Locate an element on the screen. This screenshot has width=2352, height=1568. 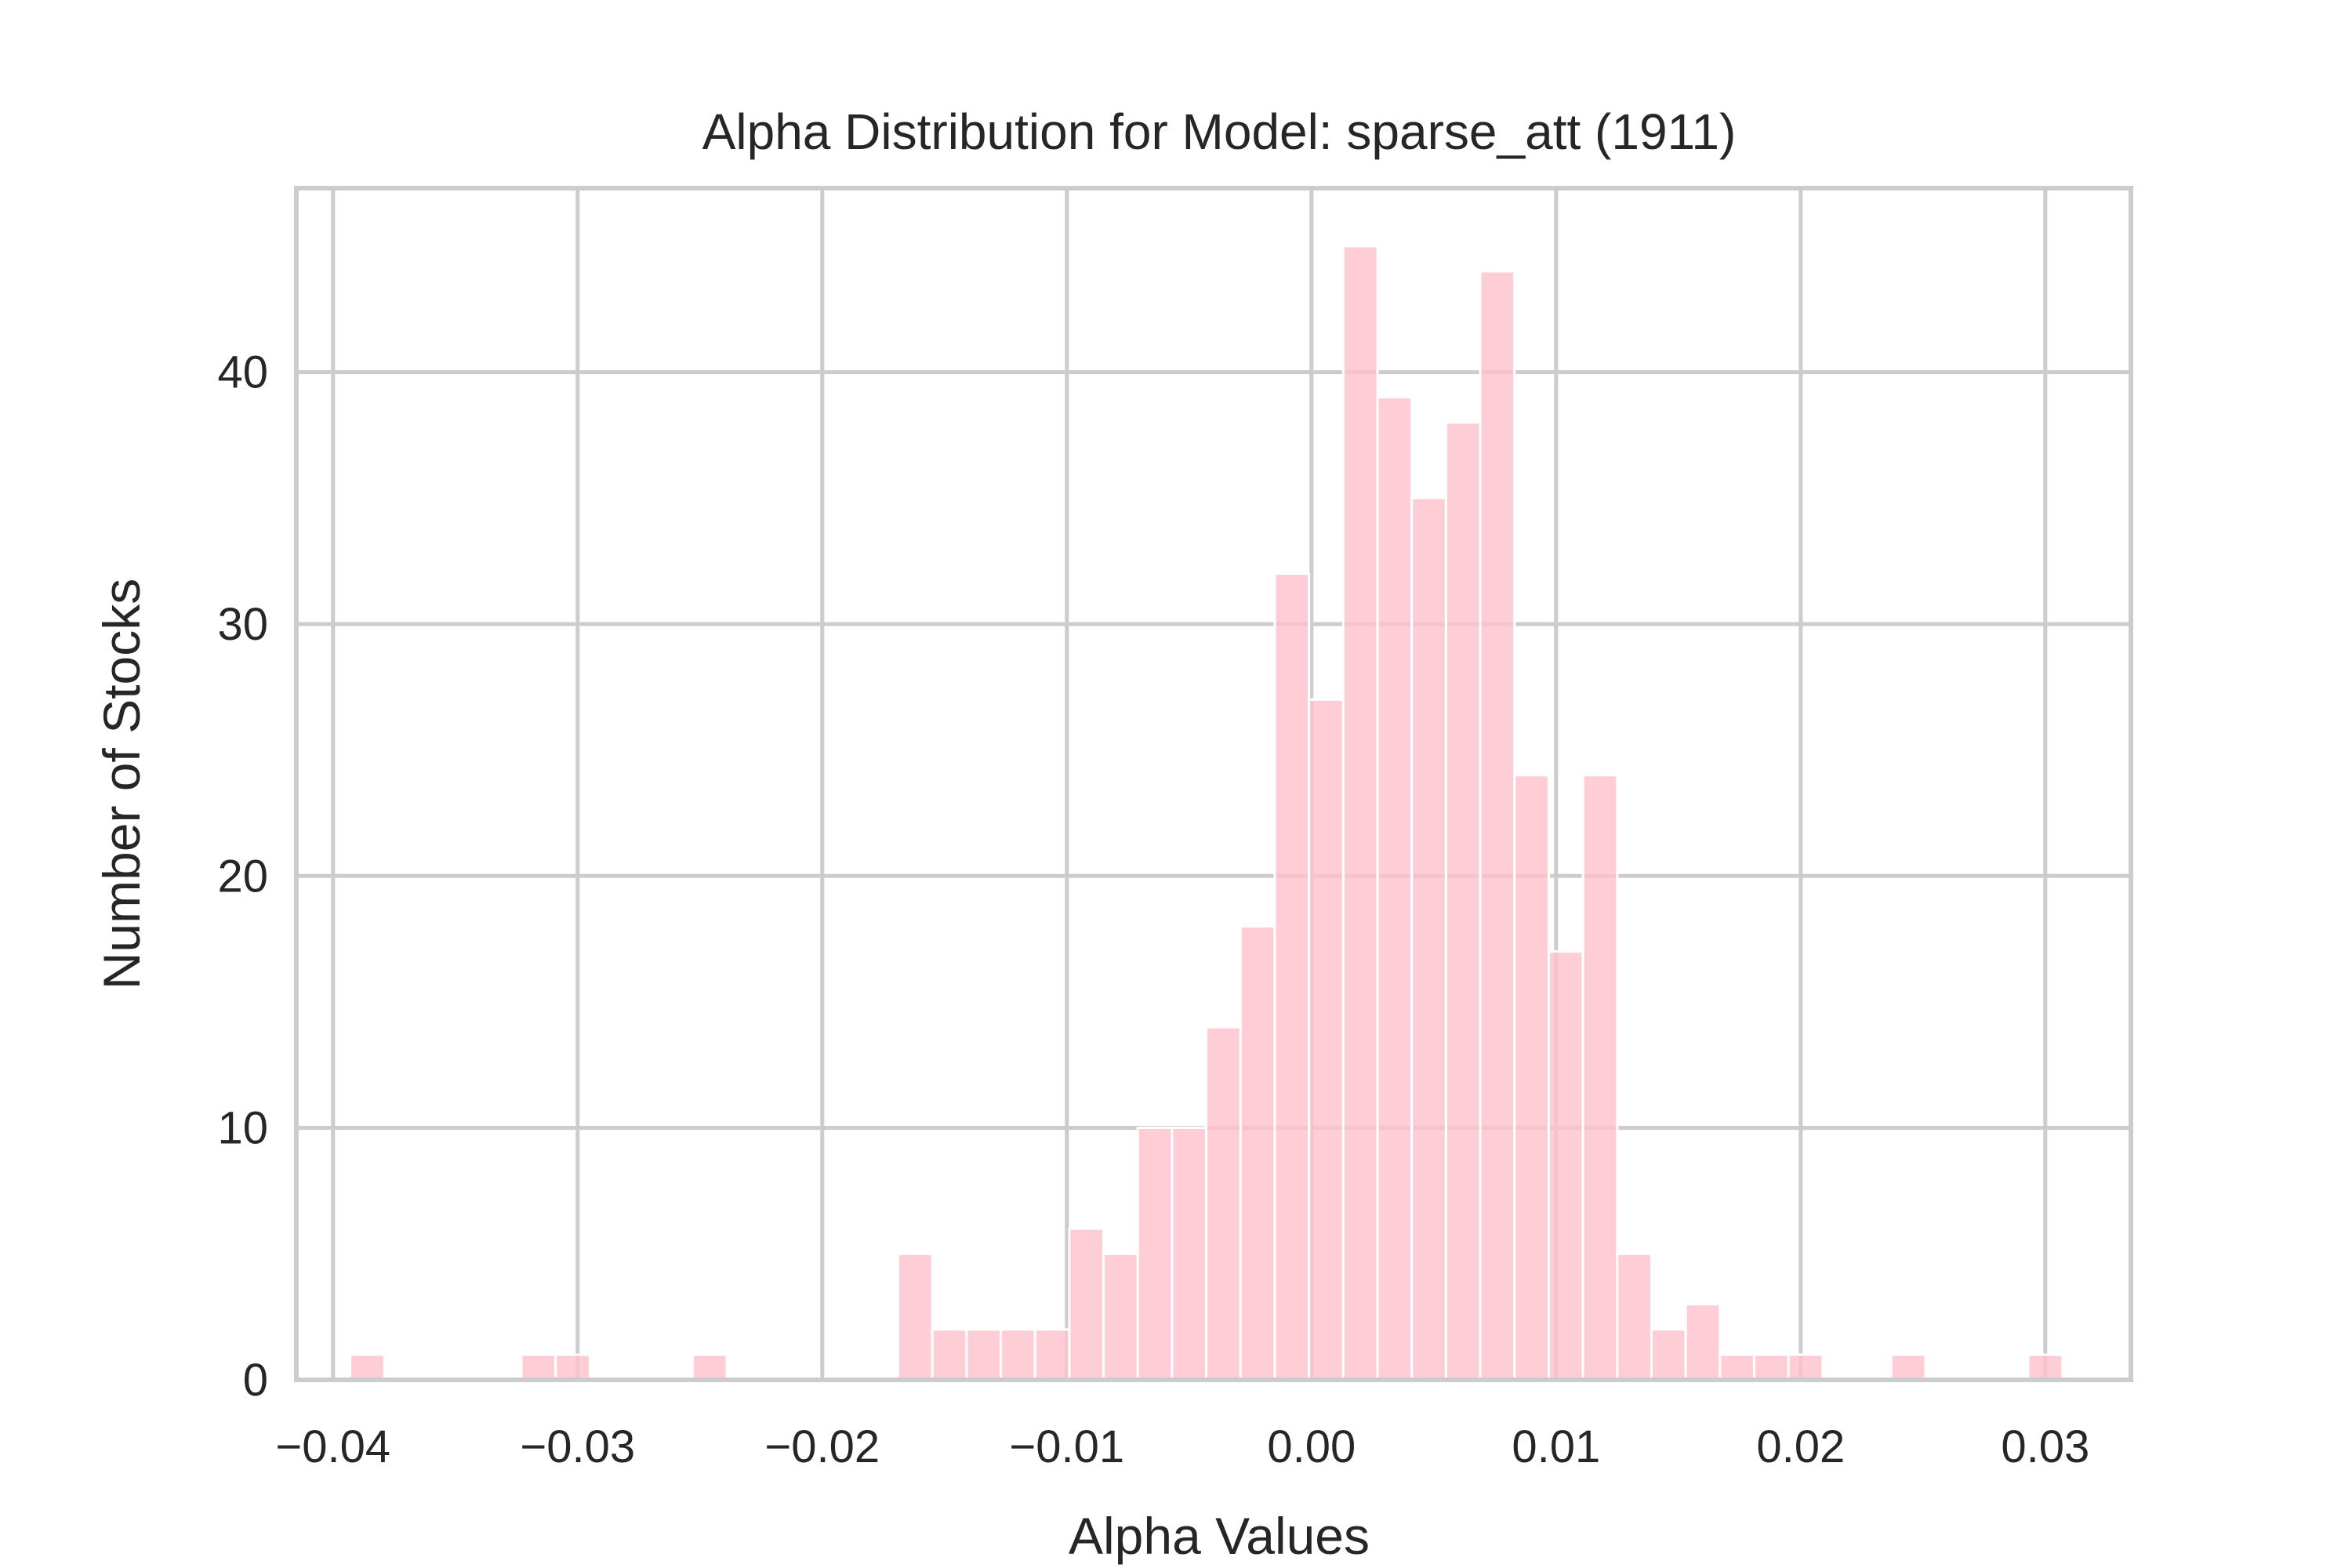
y-tick-label: 30 is located at coordinates (242, 624).